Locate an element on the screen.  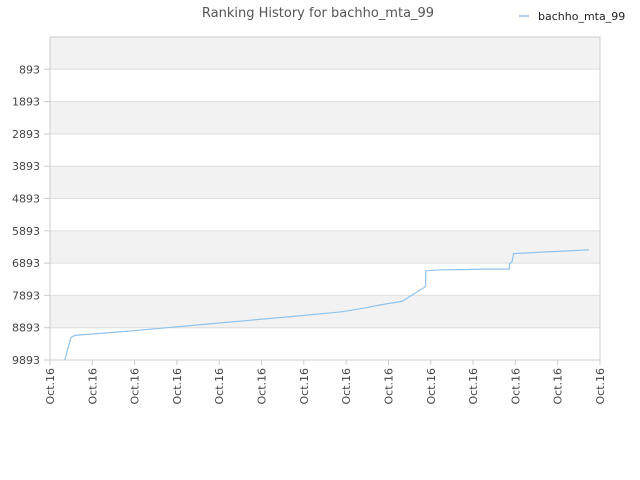
y-tick-label: 7893 is located at coordinates (26, 295).